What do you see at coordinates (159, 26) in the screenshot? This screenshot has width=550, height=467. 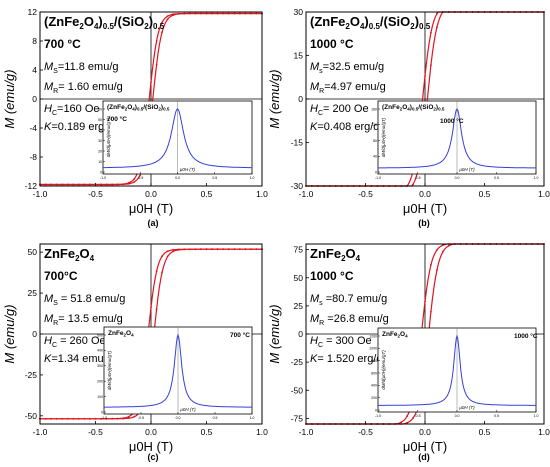 I see `title-subscript: 0.5` at bounding box center [159, 26].